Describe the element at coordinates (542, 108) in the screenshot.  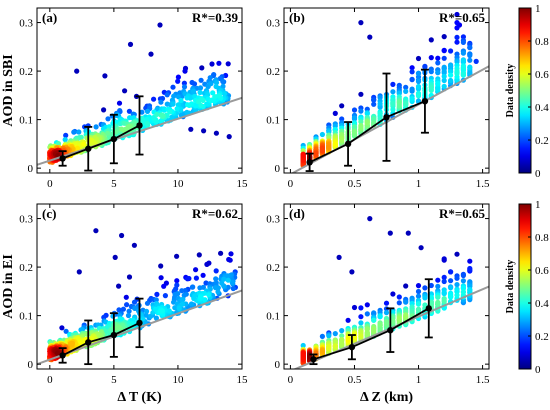
I see `colorbar-tick-label: 0.4` at that location.